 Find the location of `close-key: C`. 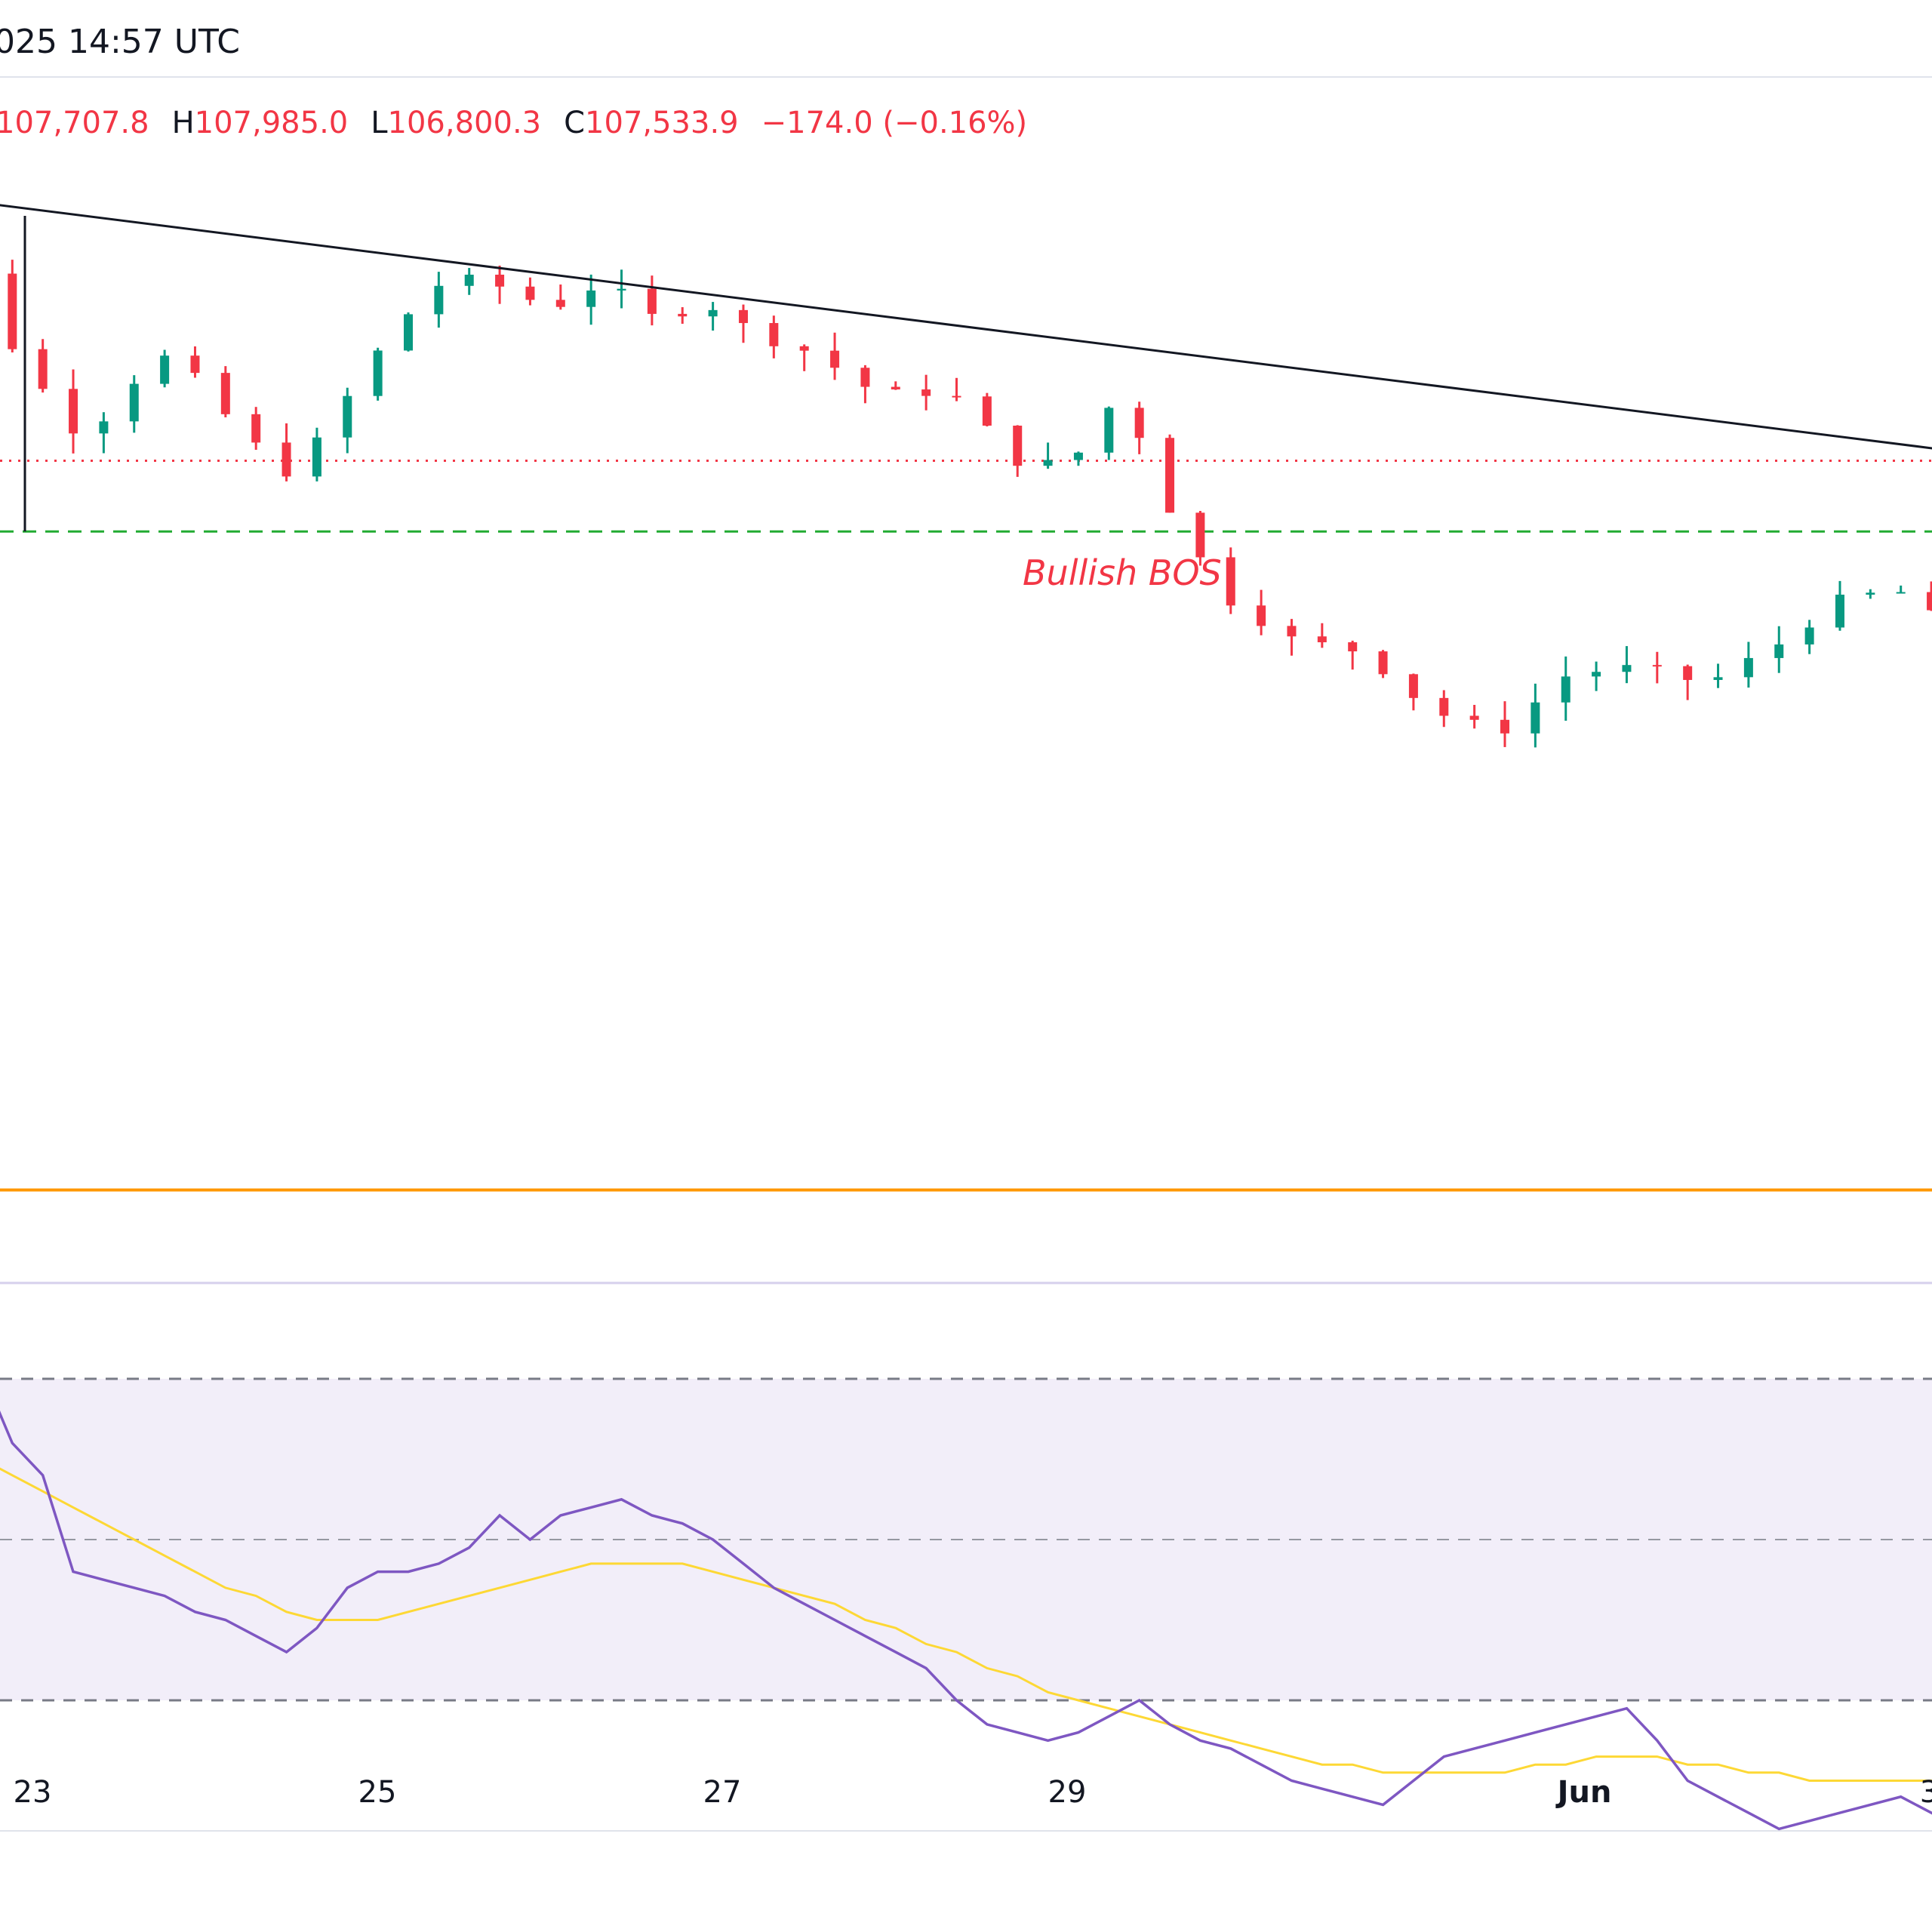

close-key: C is located at coordinates (575, 123).